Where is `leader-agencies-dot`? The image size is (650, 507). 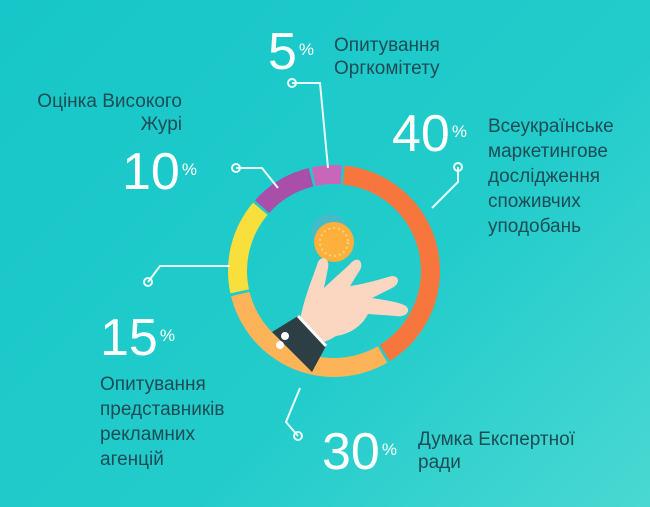
leader-agencies-dot is located at coordinates (148, 282).